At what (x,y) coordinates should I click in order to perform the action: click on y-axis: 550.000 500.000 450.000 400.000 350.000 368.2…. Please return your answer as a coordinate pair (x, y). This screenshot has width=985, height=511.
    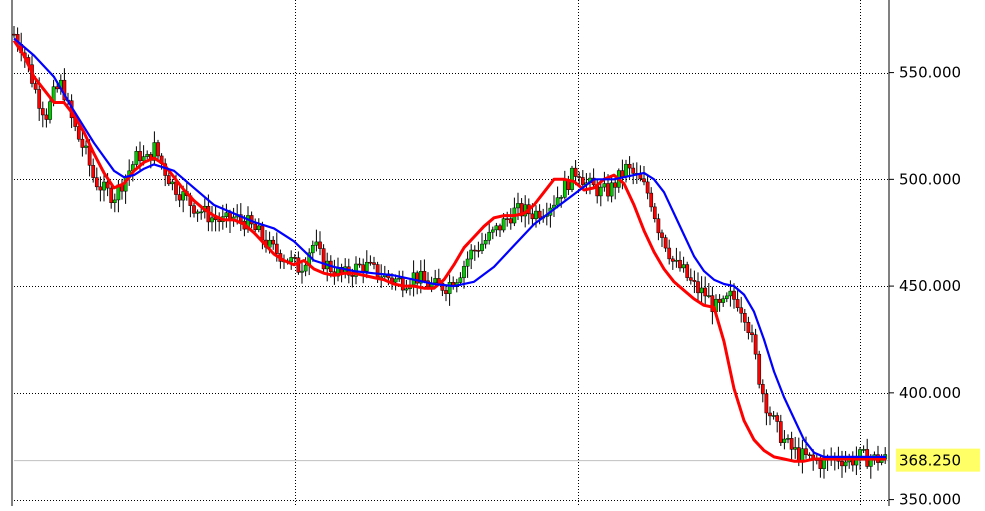
    Looking at the image, I should click on (934, 286).